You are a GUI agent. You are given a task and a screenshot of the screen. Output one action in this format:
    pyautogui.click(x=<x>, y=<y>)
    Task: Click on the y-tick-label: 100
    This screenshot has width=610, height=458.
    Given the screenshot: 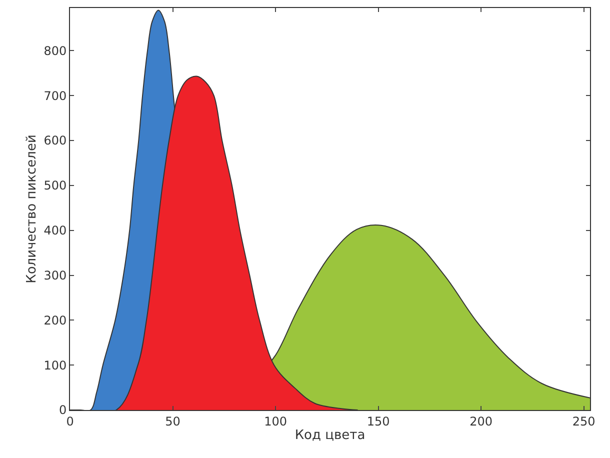 What is the action you would take?
    pyautogui.click(x=55, y=365)
    